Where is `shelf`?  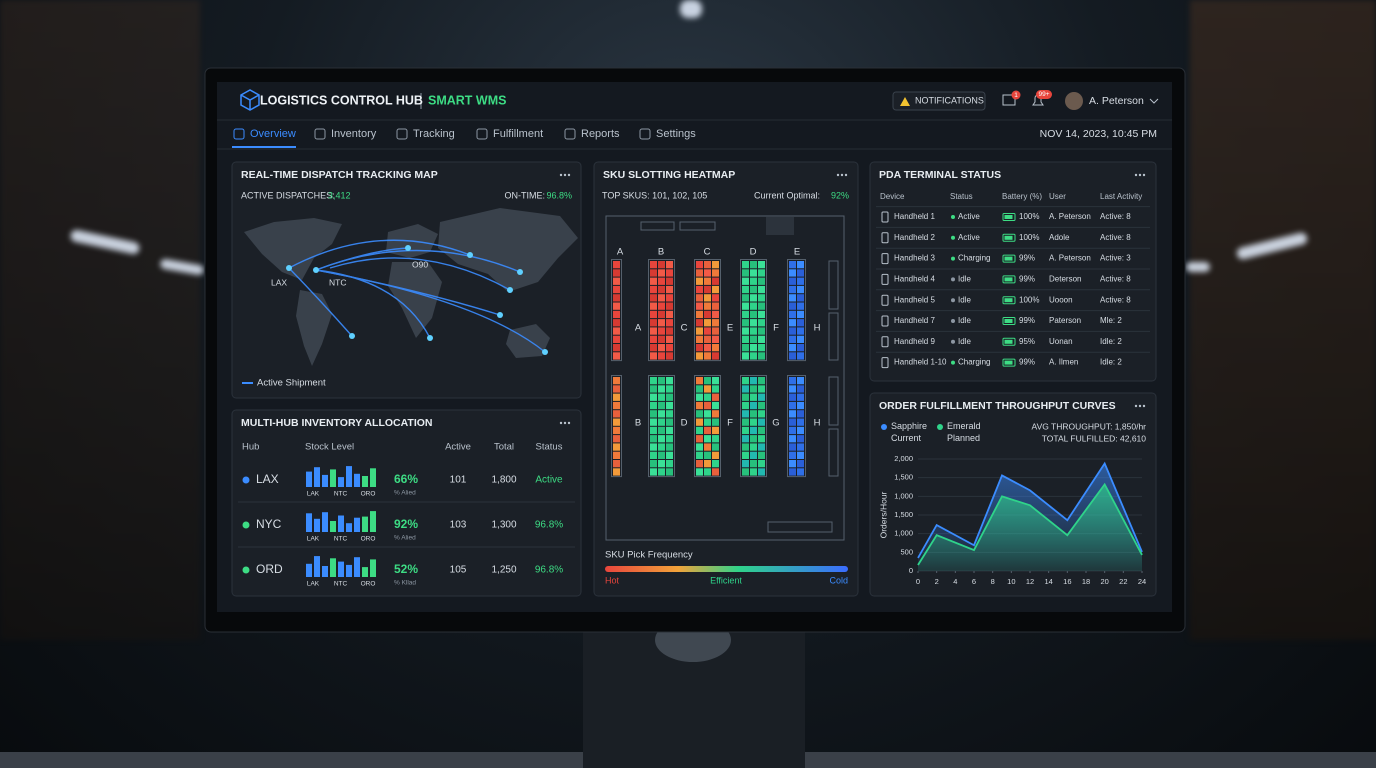
shelf is located at coordinates (1283, 320).